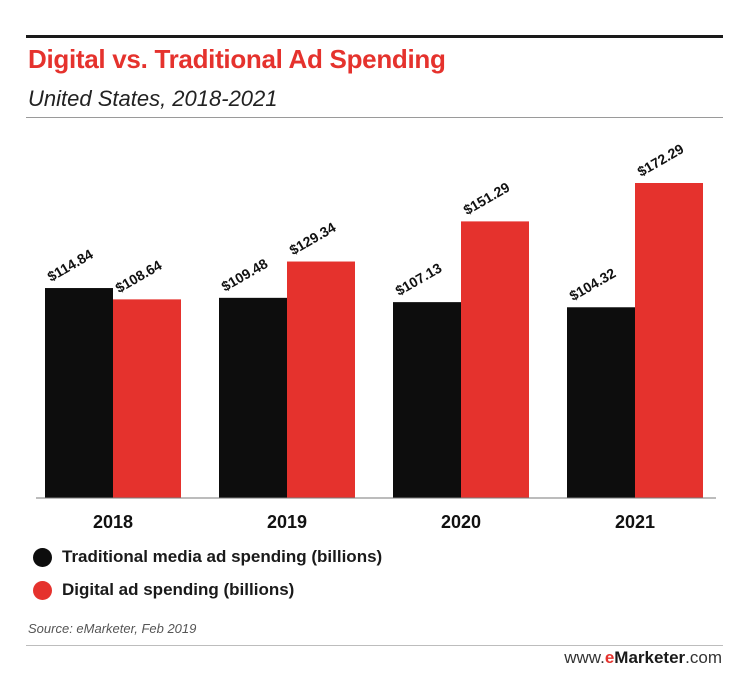 This screenshot has height=680, width=734. I want to click on value-label-digital-2018: $108.64, so click(139, 276).